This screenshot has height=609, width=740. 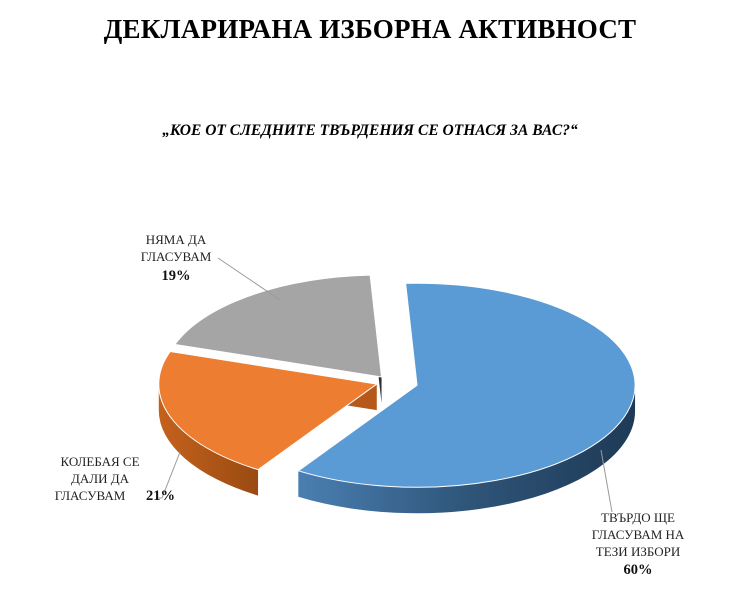 What do you see at coordinates (638, 534) in the screenshot?
I see `slice-label-firmly-vote-2: ГЛАСУВАМ НА` at bounding box center [638, 534].